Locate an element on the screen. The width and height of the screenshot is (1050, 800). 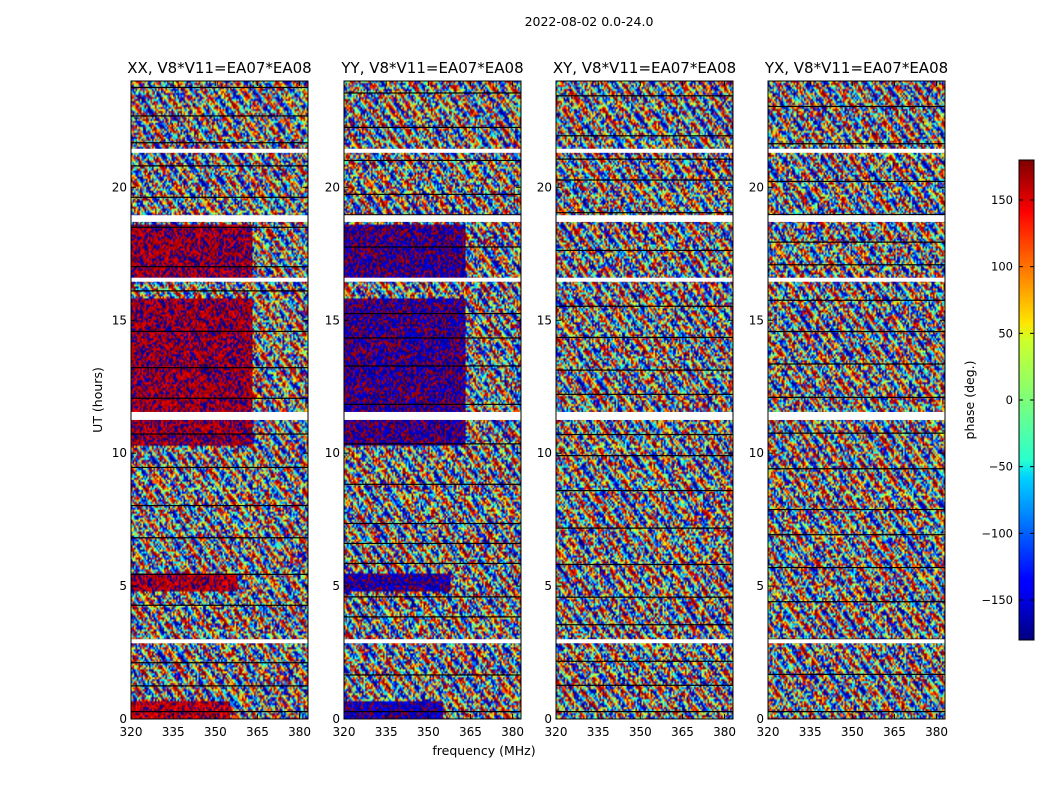
colorbar-tick-label: −150 is located at coordinates (997, 600).